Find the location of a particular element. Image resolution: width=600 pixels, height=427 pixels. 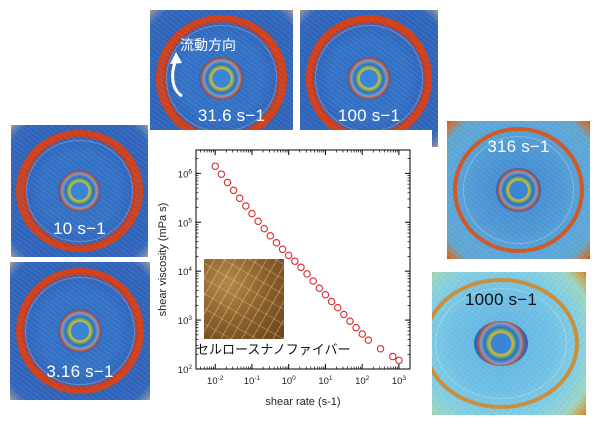

panel-316: 316 s−1 is located at coordinates (518, 190).